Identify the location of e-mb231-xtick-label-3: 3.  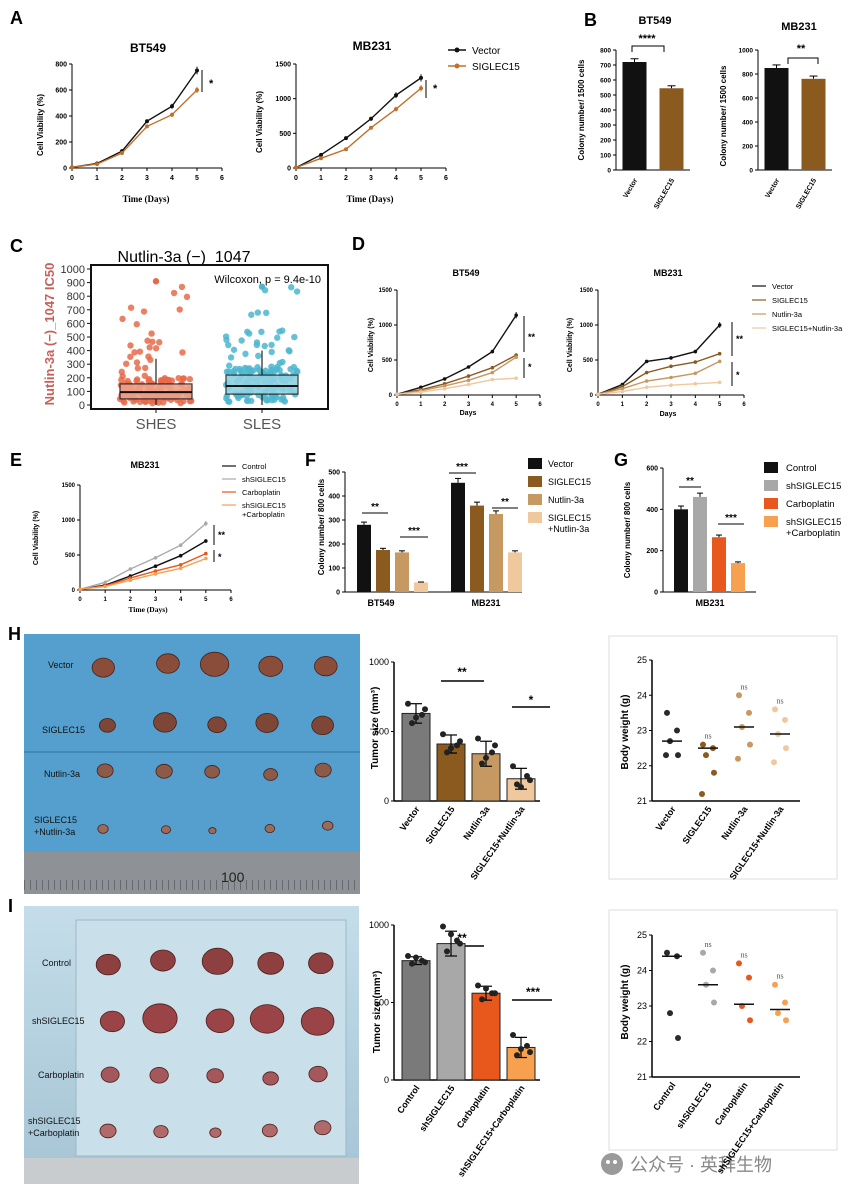
(156, 600).